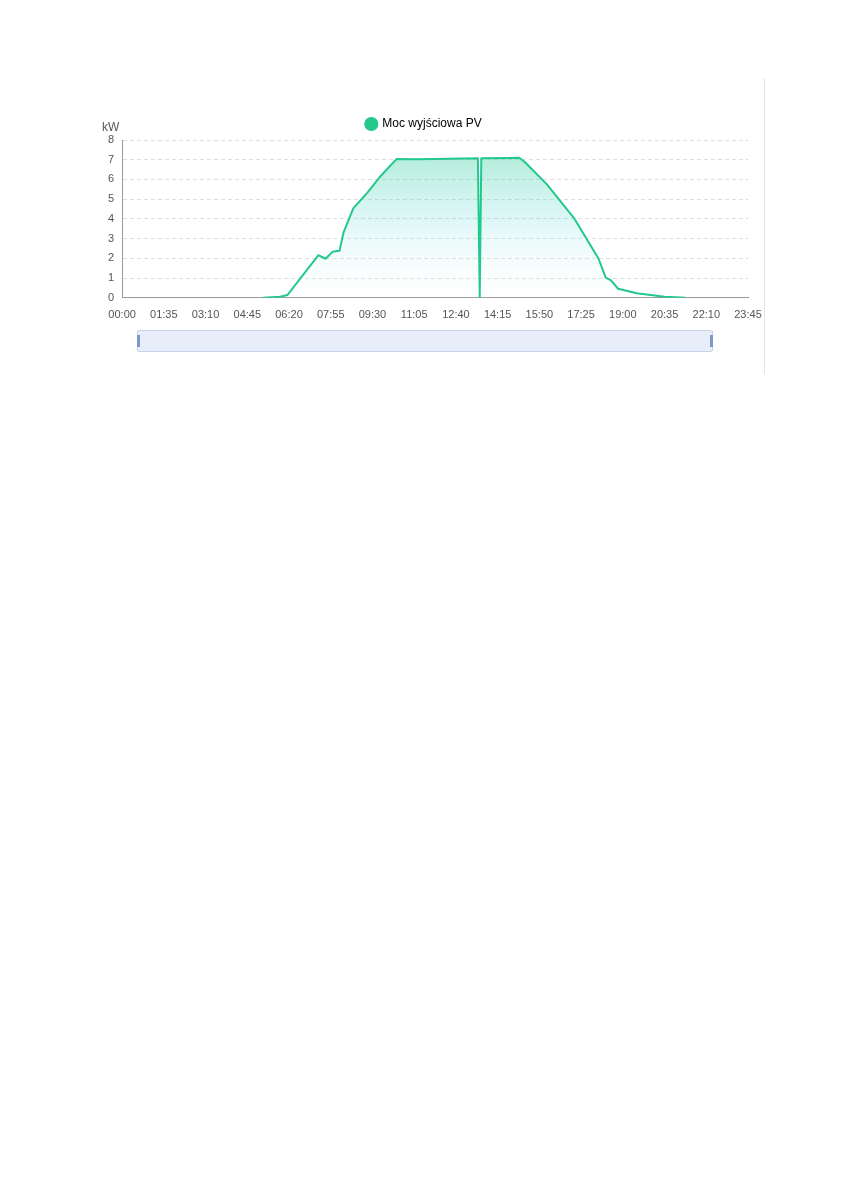 The height and width of the screenshot is (1200, 848). What do you see at coordinates (111, 257) in the screenshot?
I see `y-tick-label: 2` at bounding box center [111, 257].